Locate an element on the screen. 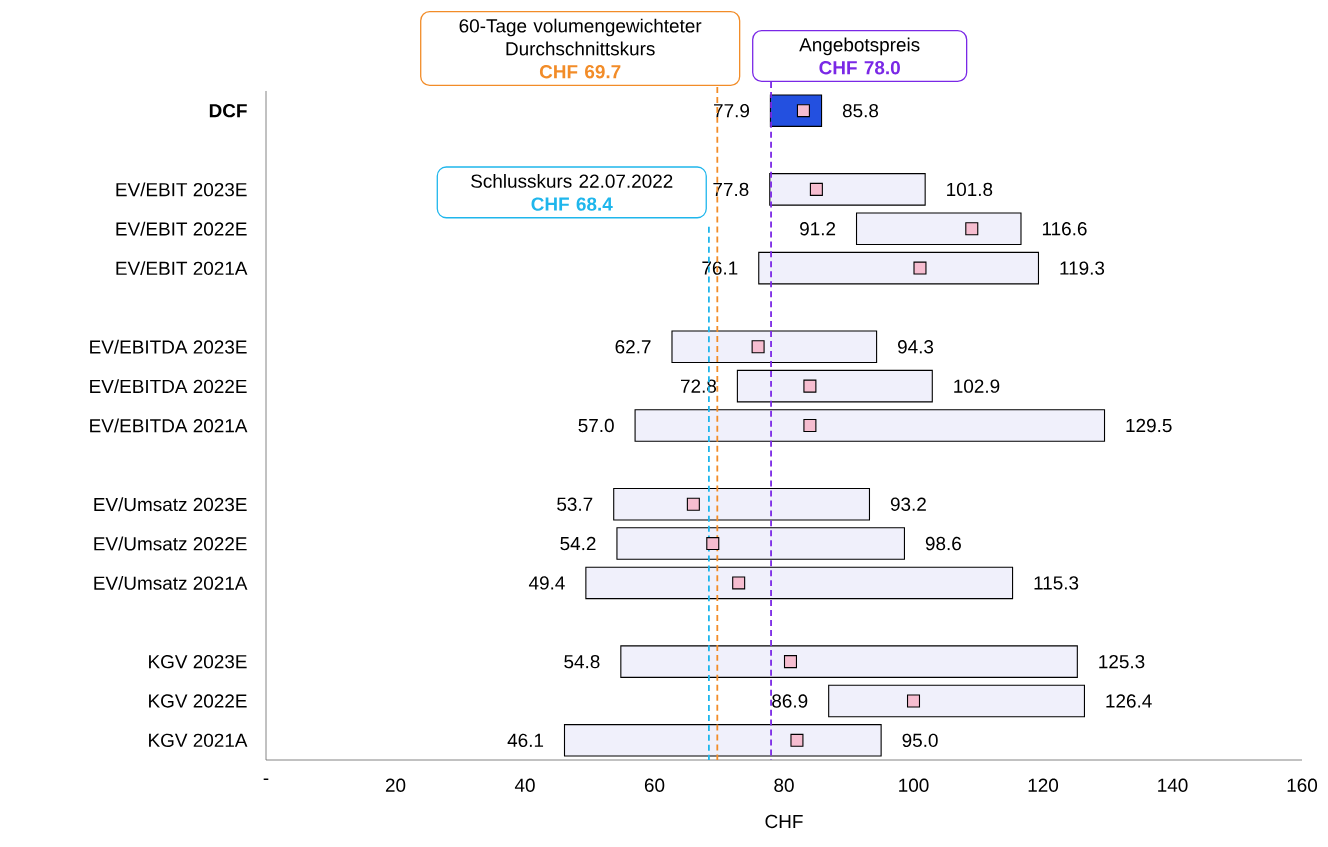 Image resolution: width=1328 pixels, height=847 pixels. annotation: 129.5 is located at coordinates (1149, 425).